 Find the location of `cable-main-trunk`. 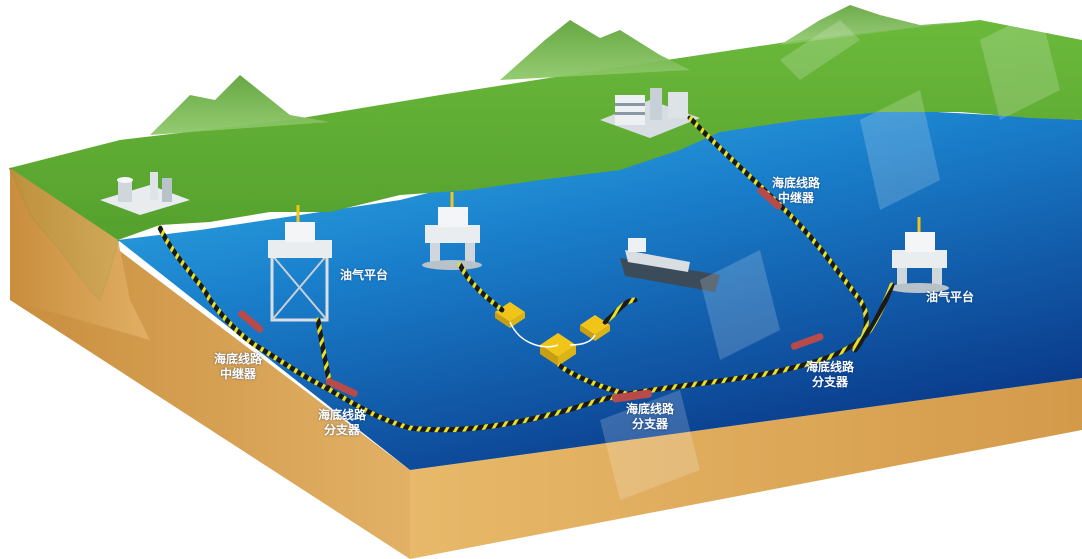

cable-main-trunk is located at coordinates (651, 357).